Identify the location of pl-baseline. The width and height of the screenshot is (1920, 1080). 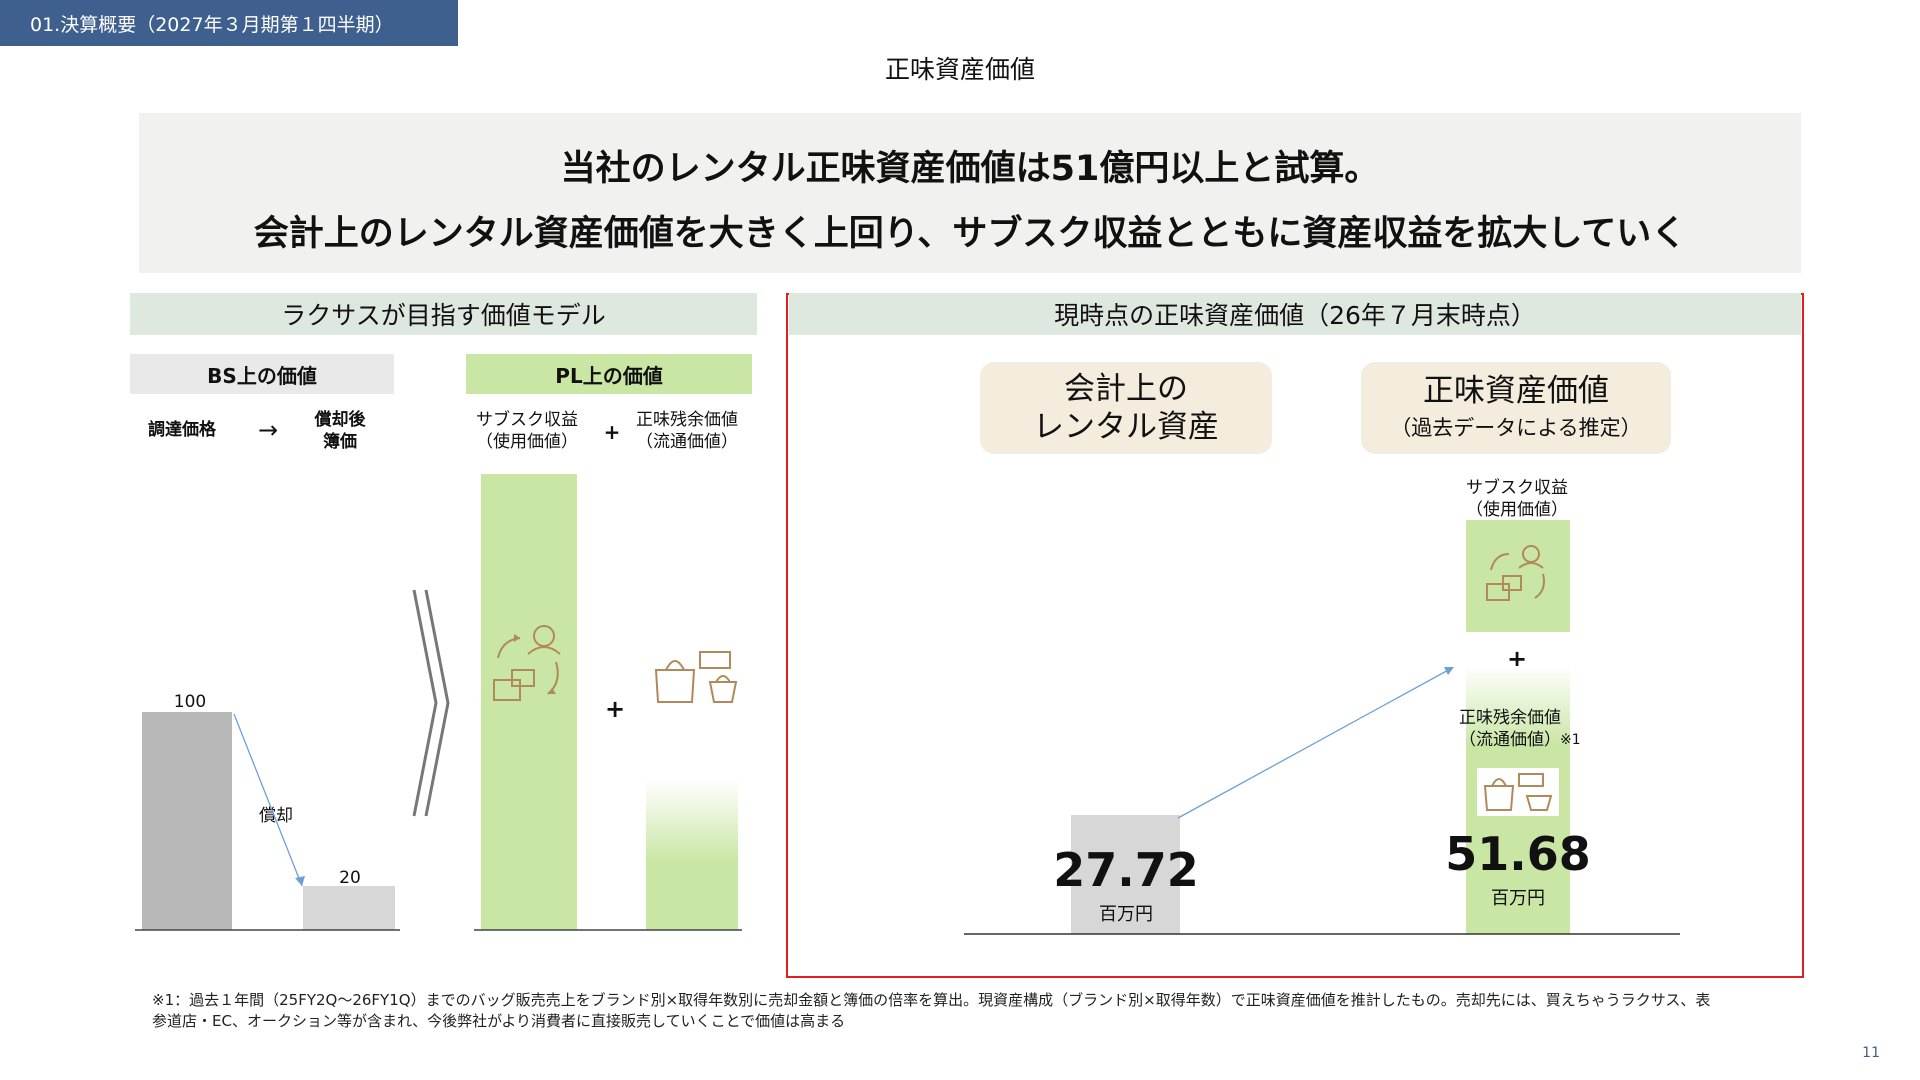
(608, 930).